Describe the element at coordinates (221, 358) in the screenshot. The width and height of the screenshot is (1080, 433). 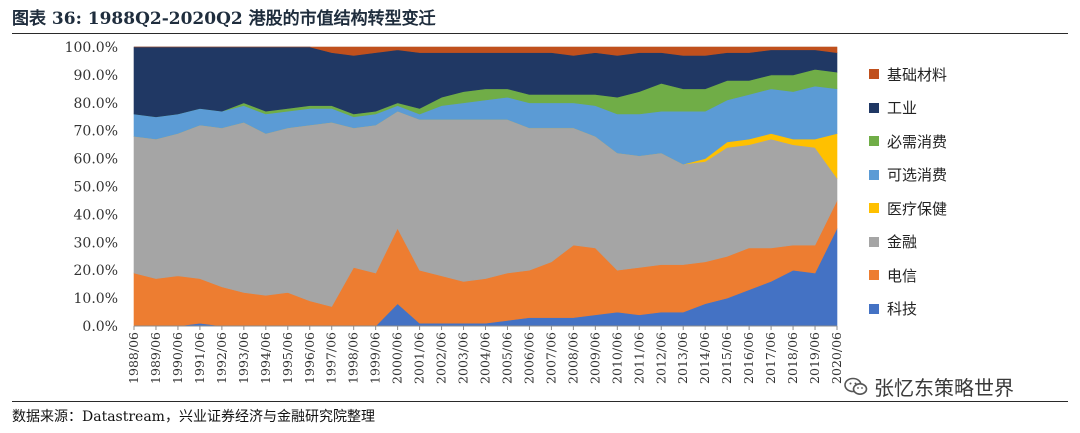
I see `x-tick-label: 1992/06` at that location.